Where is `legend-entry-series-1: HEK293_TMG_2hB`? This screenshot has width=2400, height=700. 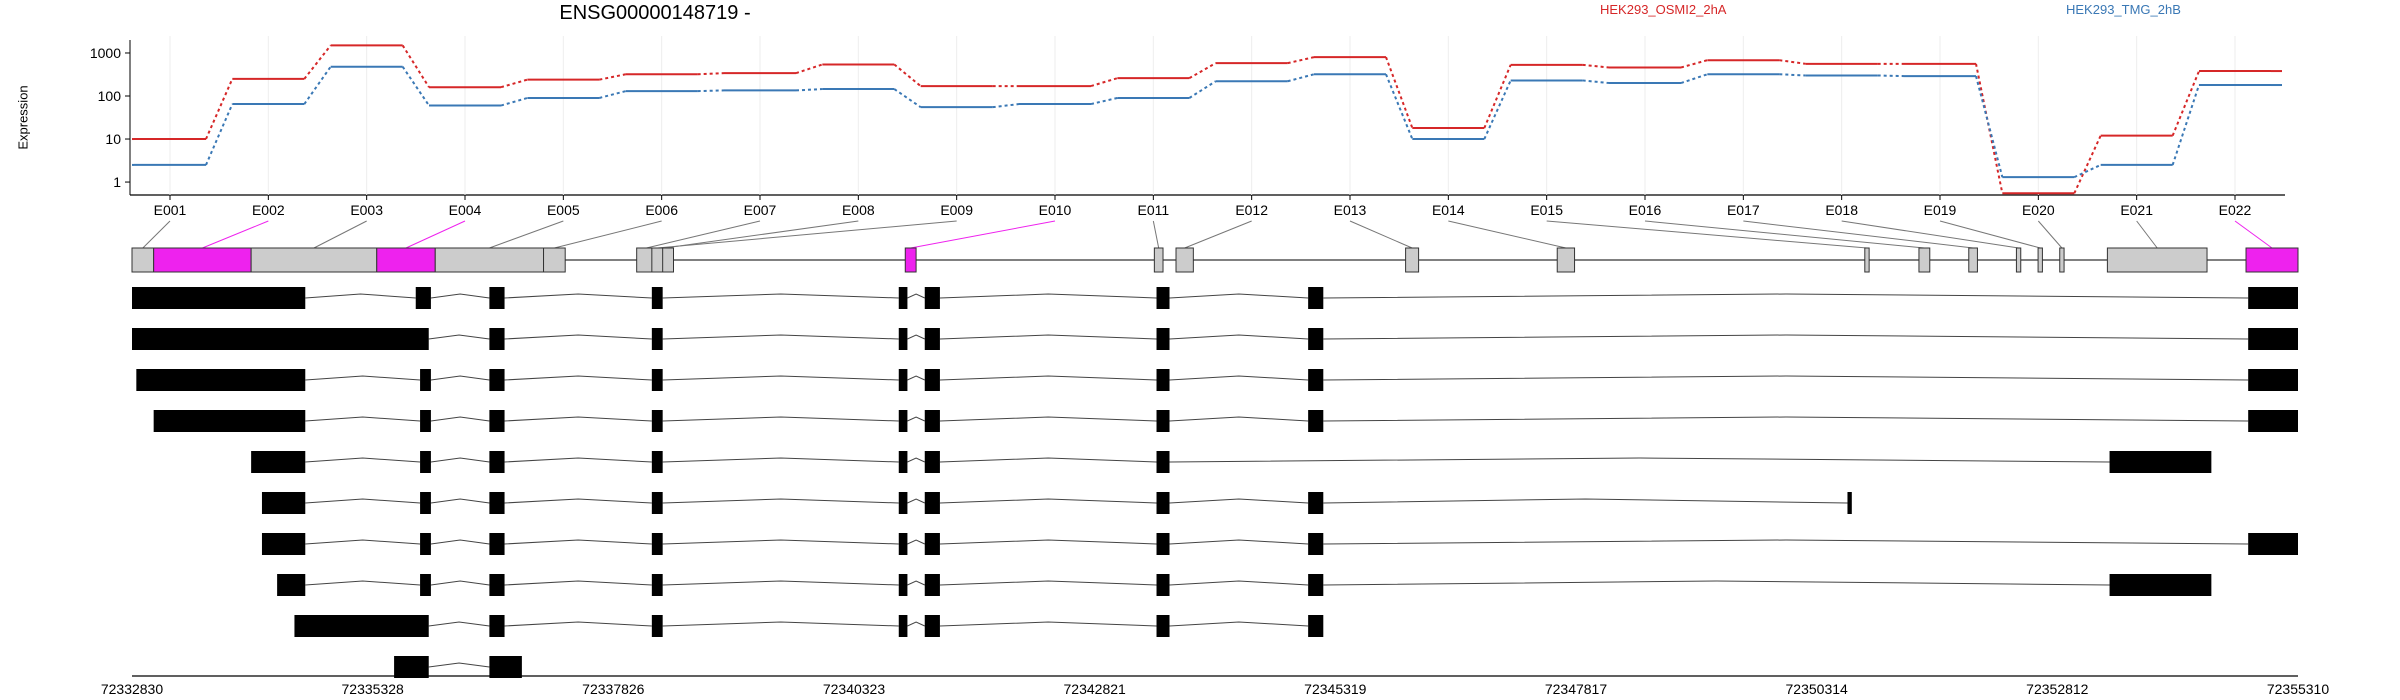 legend-entry-series-1: HEK293_TMG_2hB is located at coordinates (2123, 9).